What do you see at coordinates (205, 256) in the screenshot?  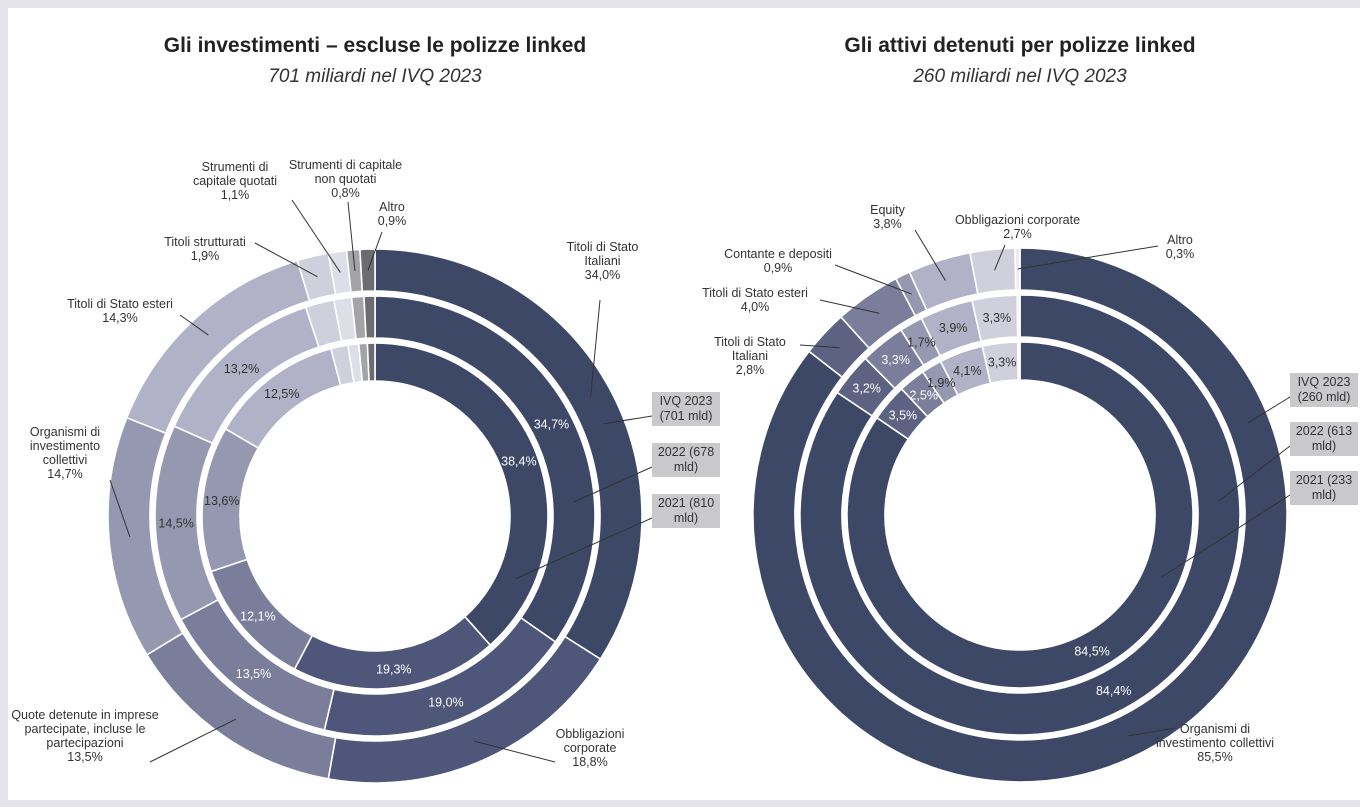 I see `value-label: 1,9%` at bounding box center [205, 256].